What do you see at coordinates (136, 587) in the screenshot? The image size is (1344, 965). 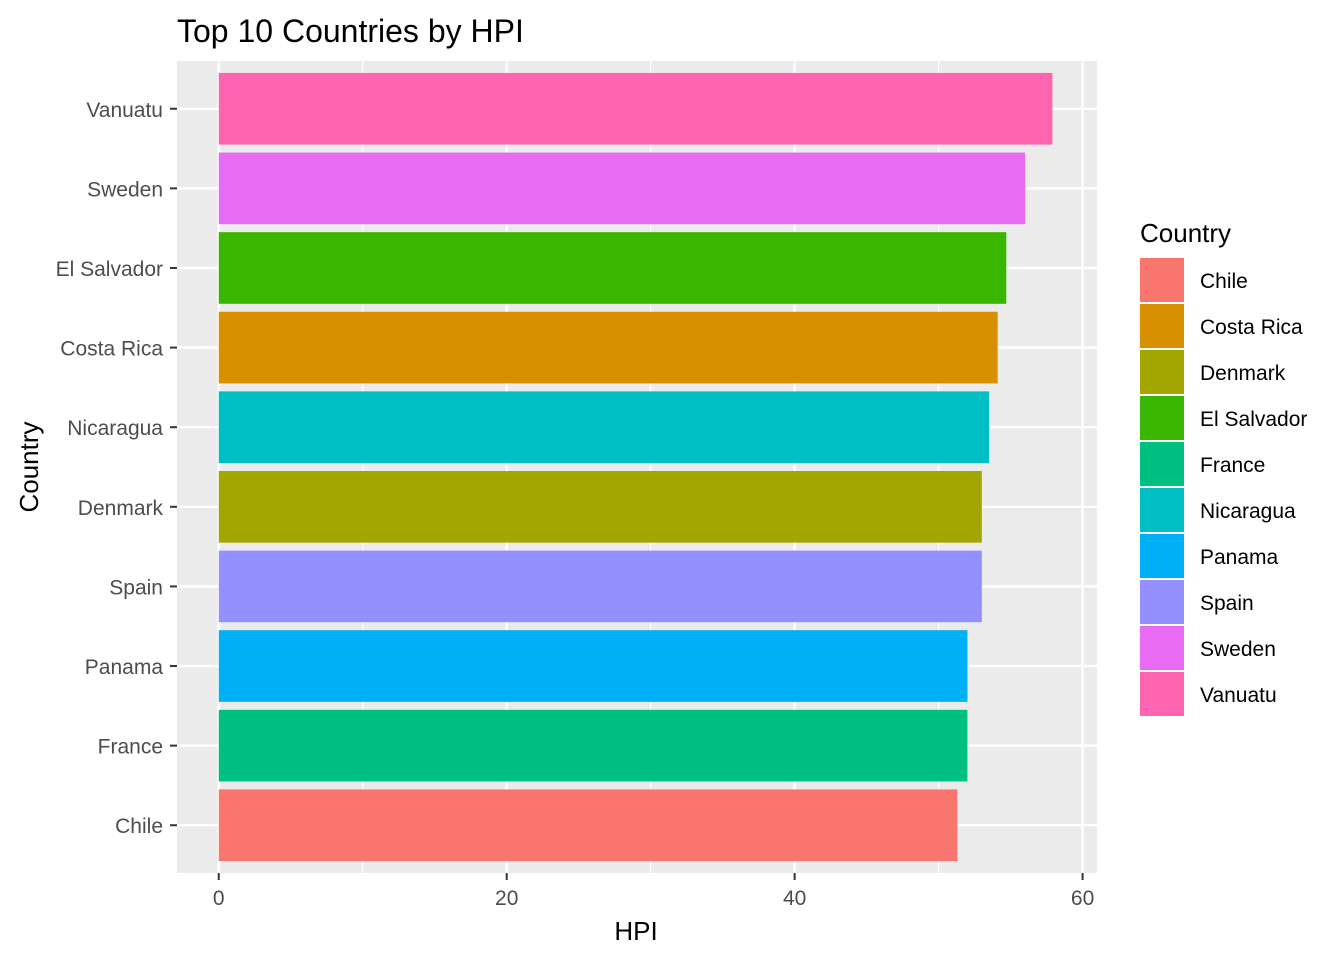 I see `y-tick-label: Spain` at bounding box center [136, 587].